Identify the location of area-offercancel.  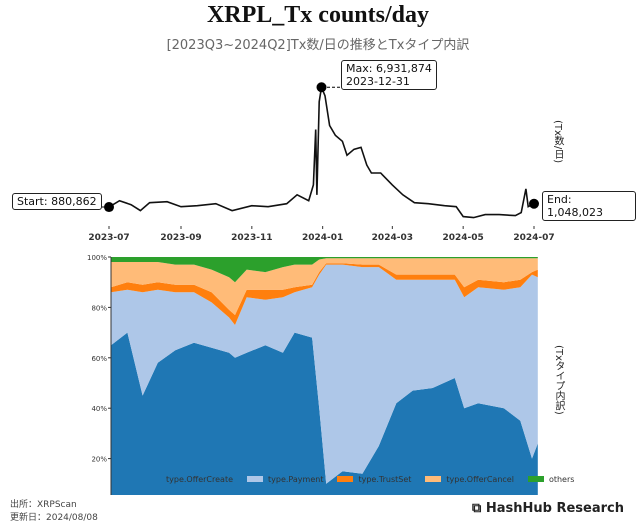
(324, 286).